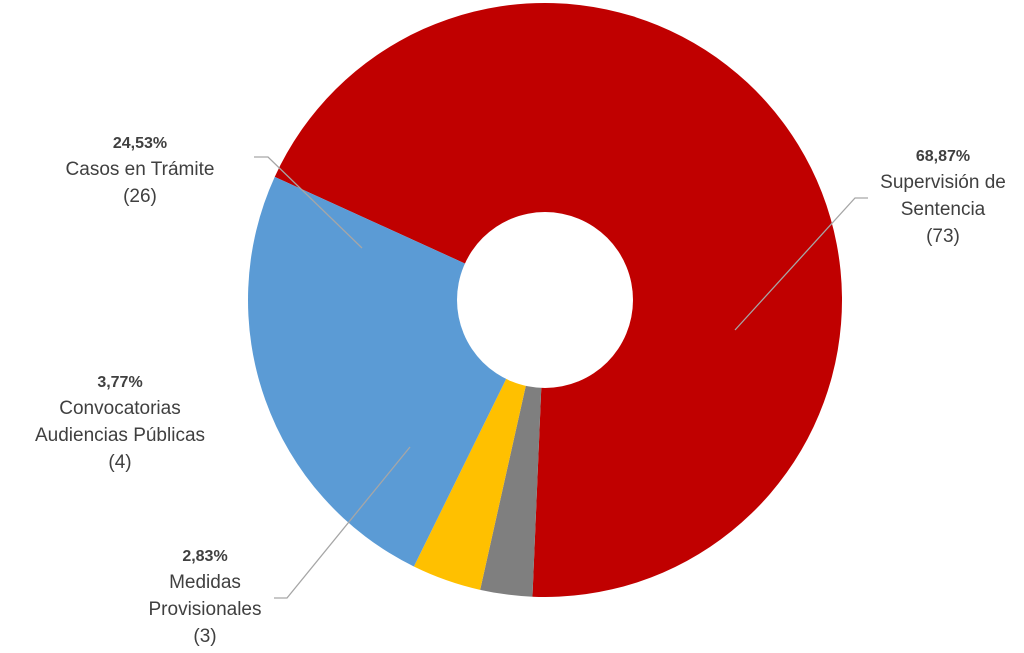 The width and height of the screenshot is (1024, 653). I want to click on slice-count: (3), so click(205, 636).